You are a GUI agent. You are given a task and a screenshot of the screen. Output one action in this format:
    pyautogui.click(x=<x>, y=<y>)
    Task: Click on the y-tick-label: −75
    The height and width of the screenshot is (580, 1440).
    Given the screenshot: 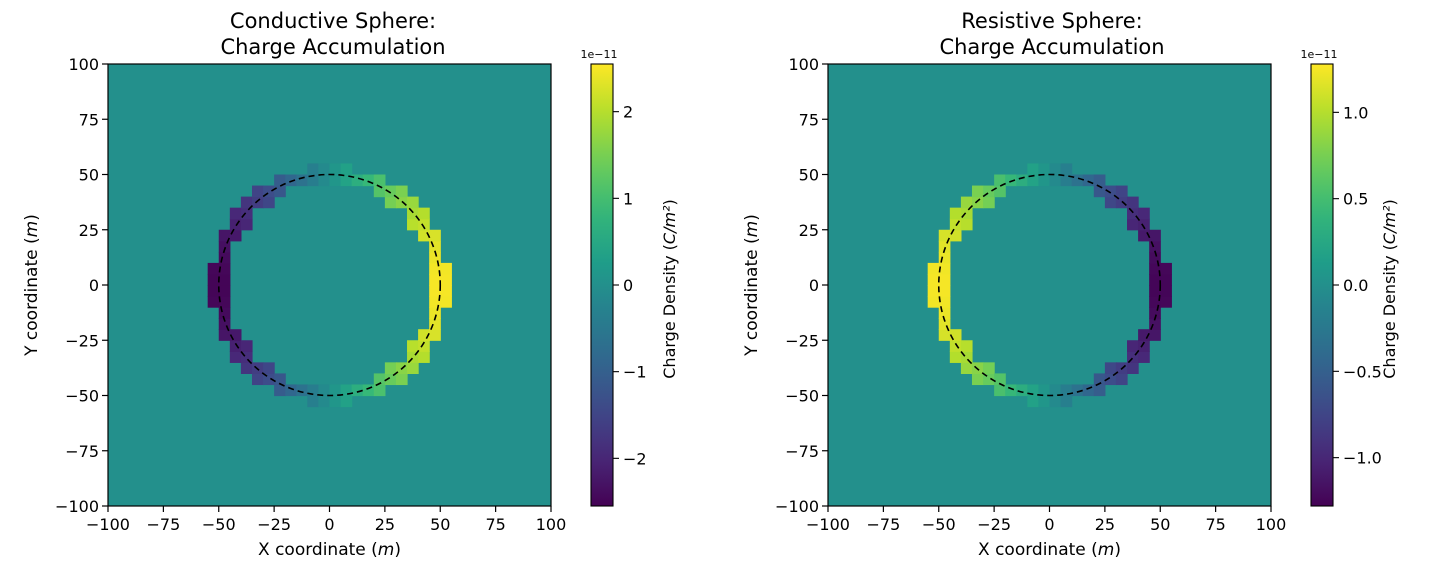 What is the action you would take?
    pyautogui.click(x=82, y=451)
    